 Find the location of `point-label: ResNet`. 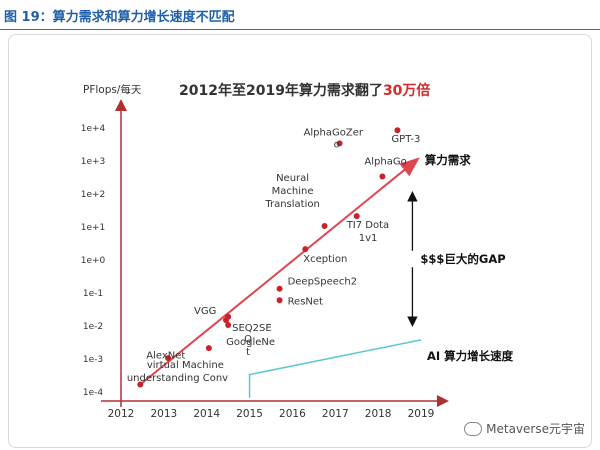

point-label: ResNet is located at coordinates (305, 301).